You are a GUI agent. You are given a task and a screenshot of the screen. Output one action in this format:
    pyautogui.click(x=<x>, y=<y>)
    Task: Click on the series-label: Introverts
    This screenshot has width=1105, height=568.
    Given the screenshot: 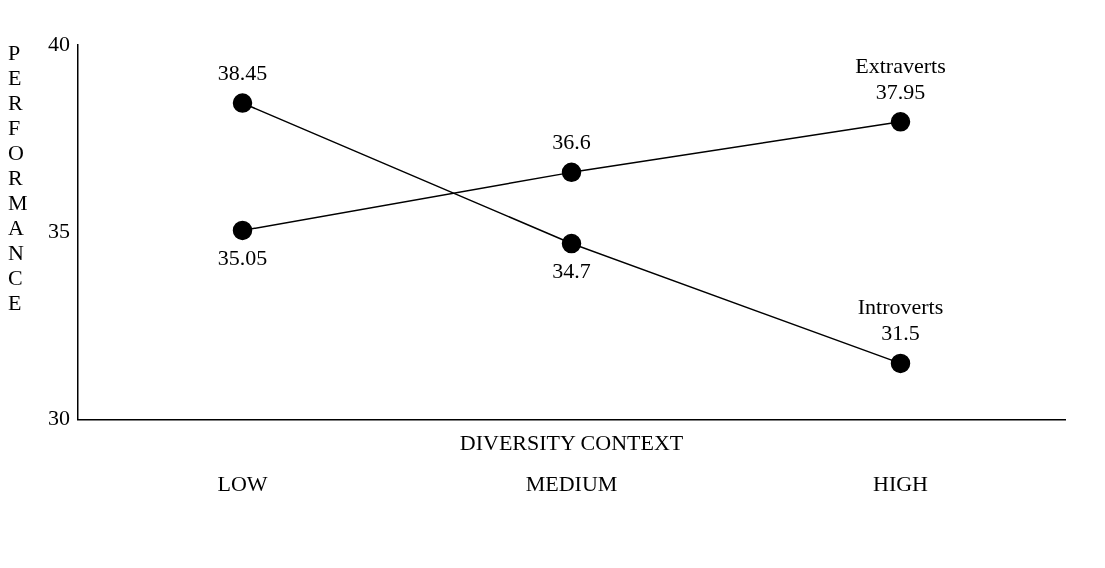 What is the action you would take?
    pyautogui.click(x=900, y=307)
    